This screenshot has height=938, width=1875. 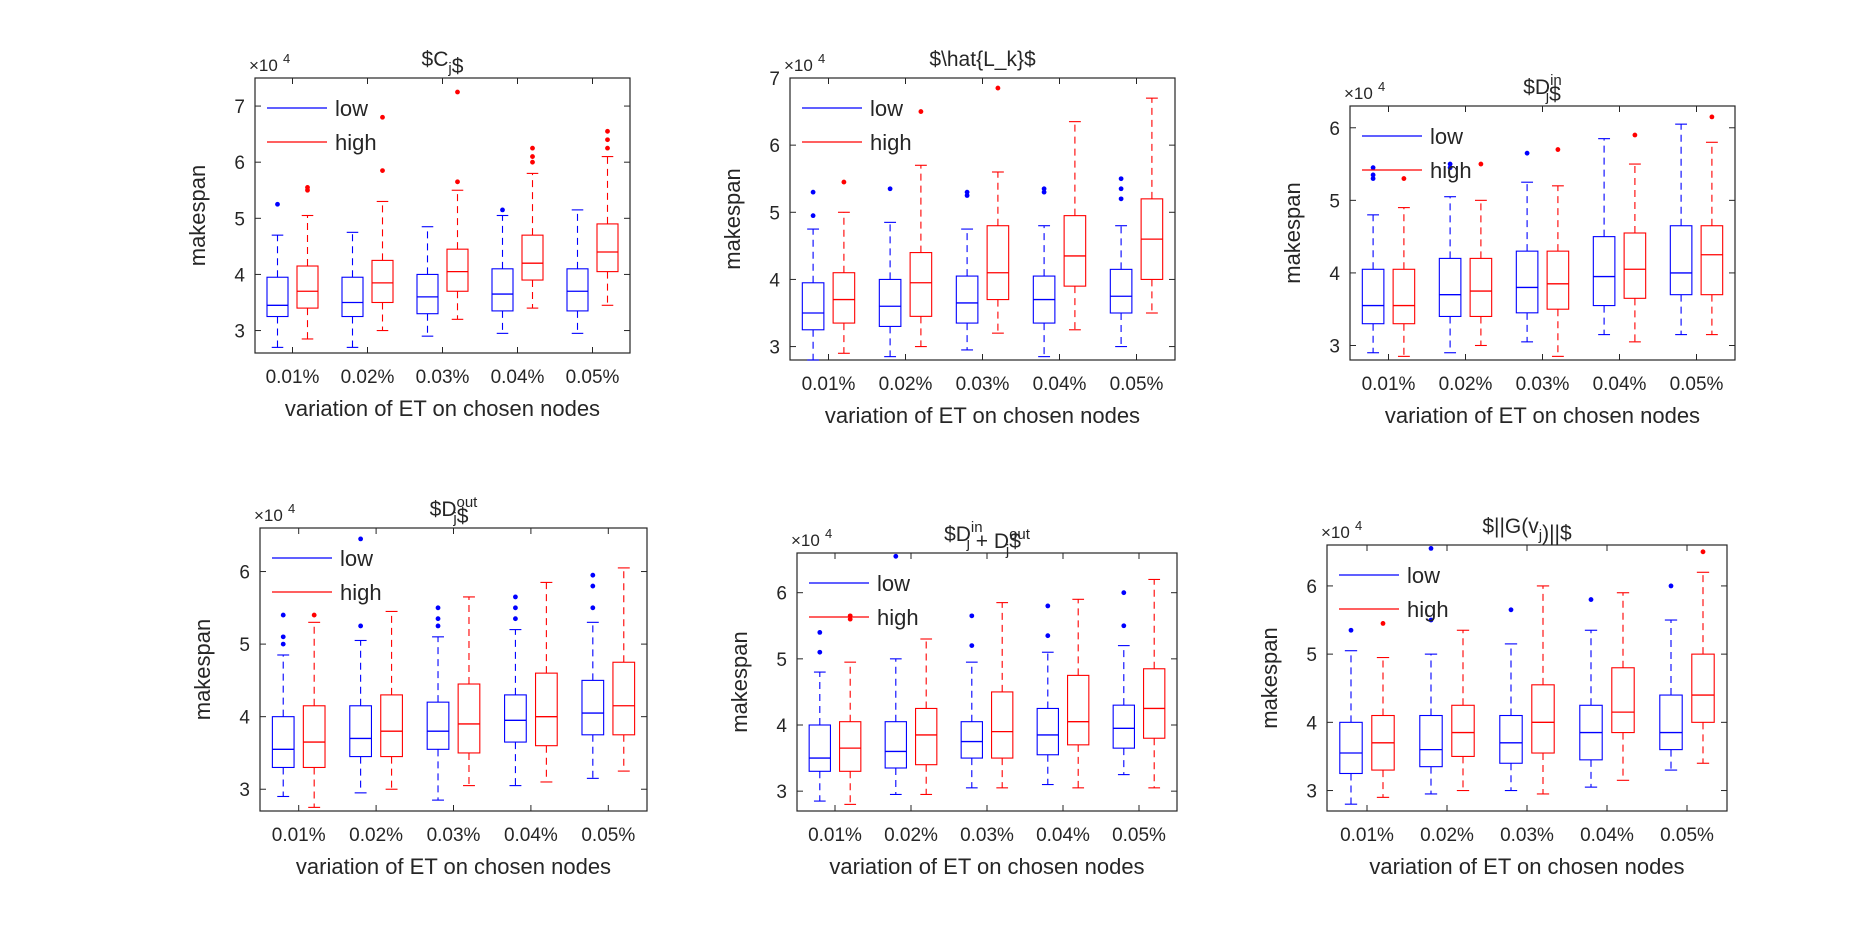 I want to click on low-box-0.04%, so click(x=502, y=270).